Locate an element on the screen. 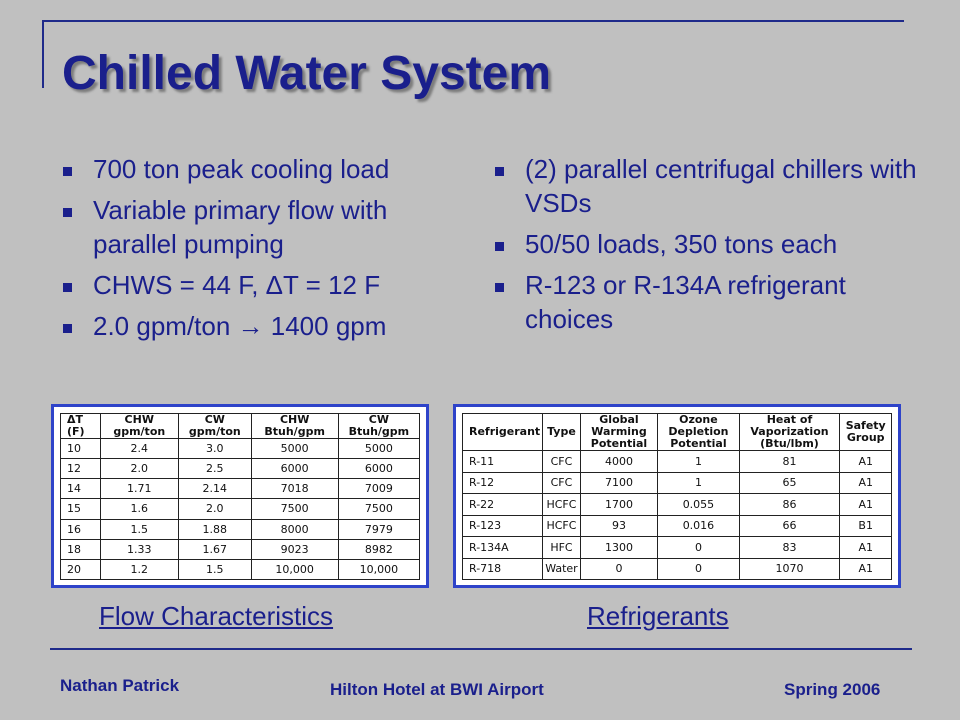 The image size is (960, 720). refrigerants-caption: Refrigerants is located at coordinates (658, 616).